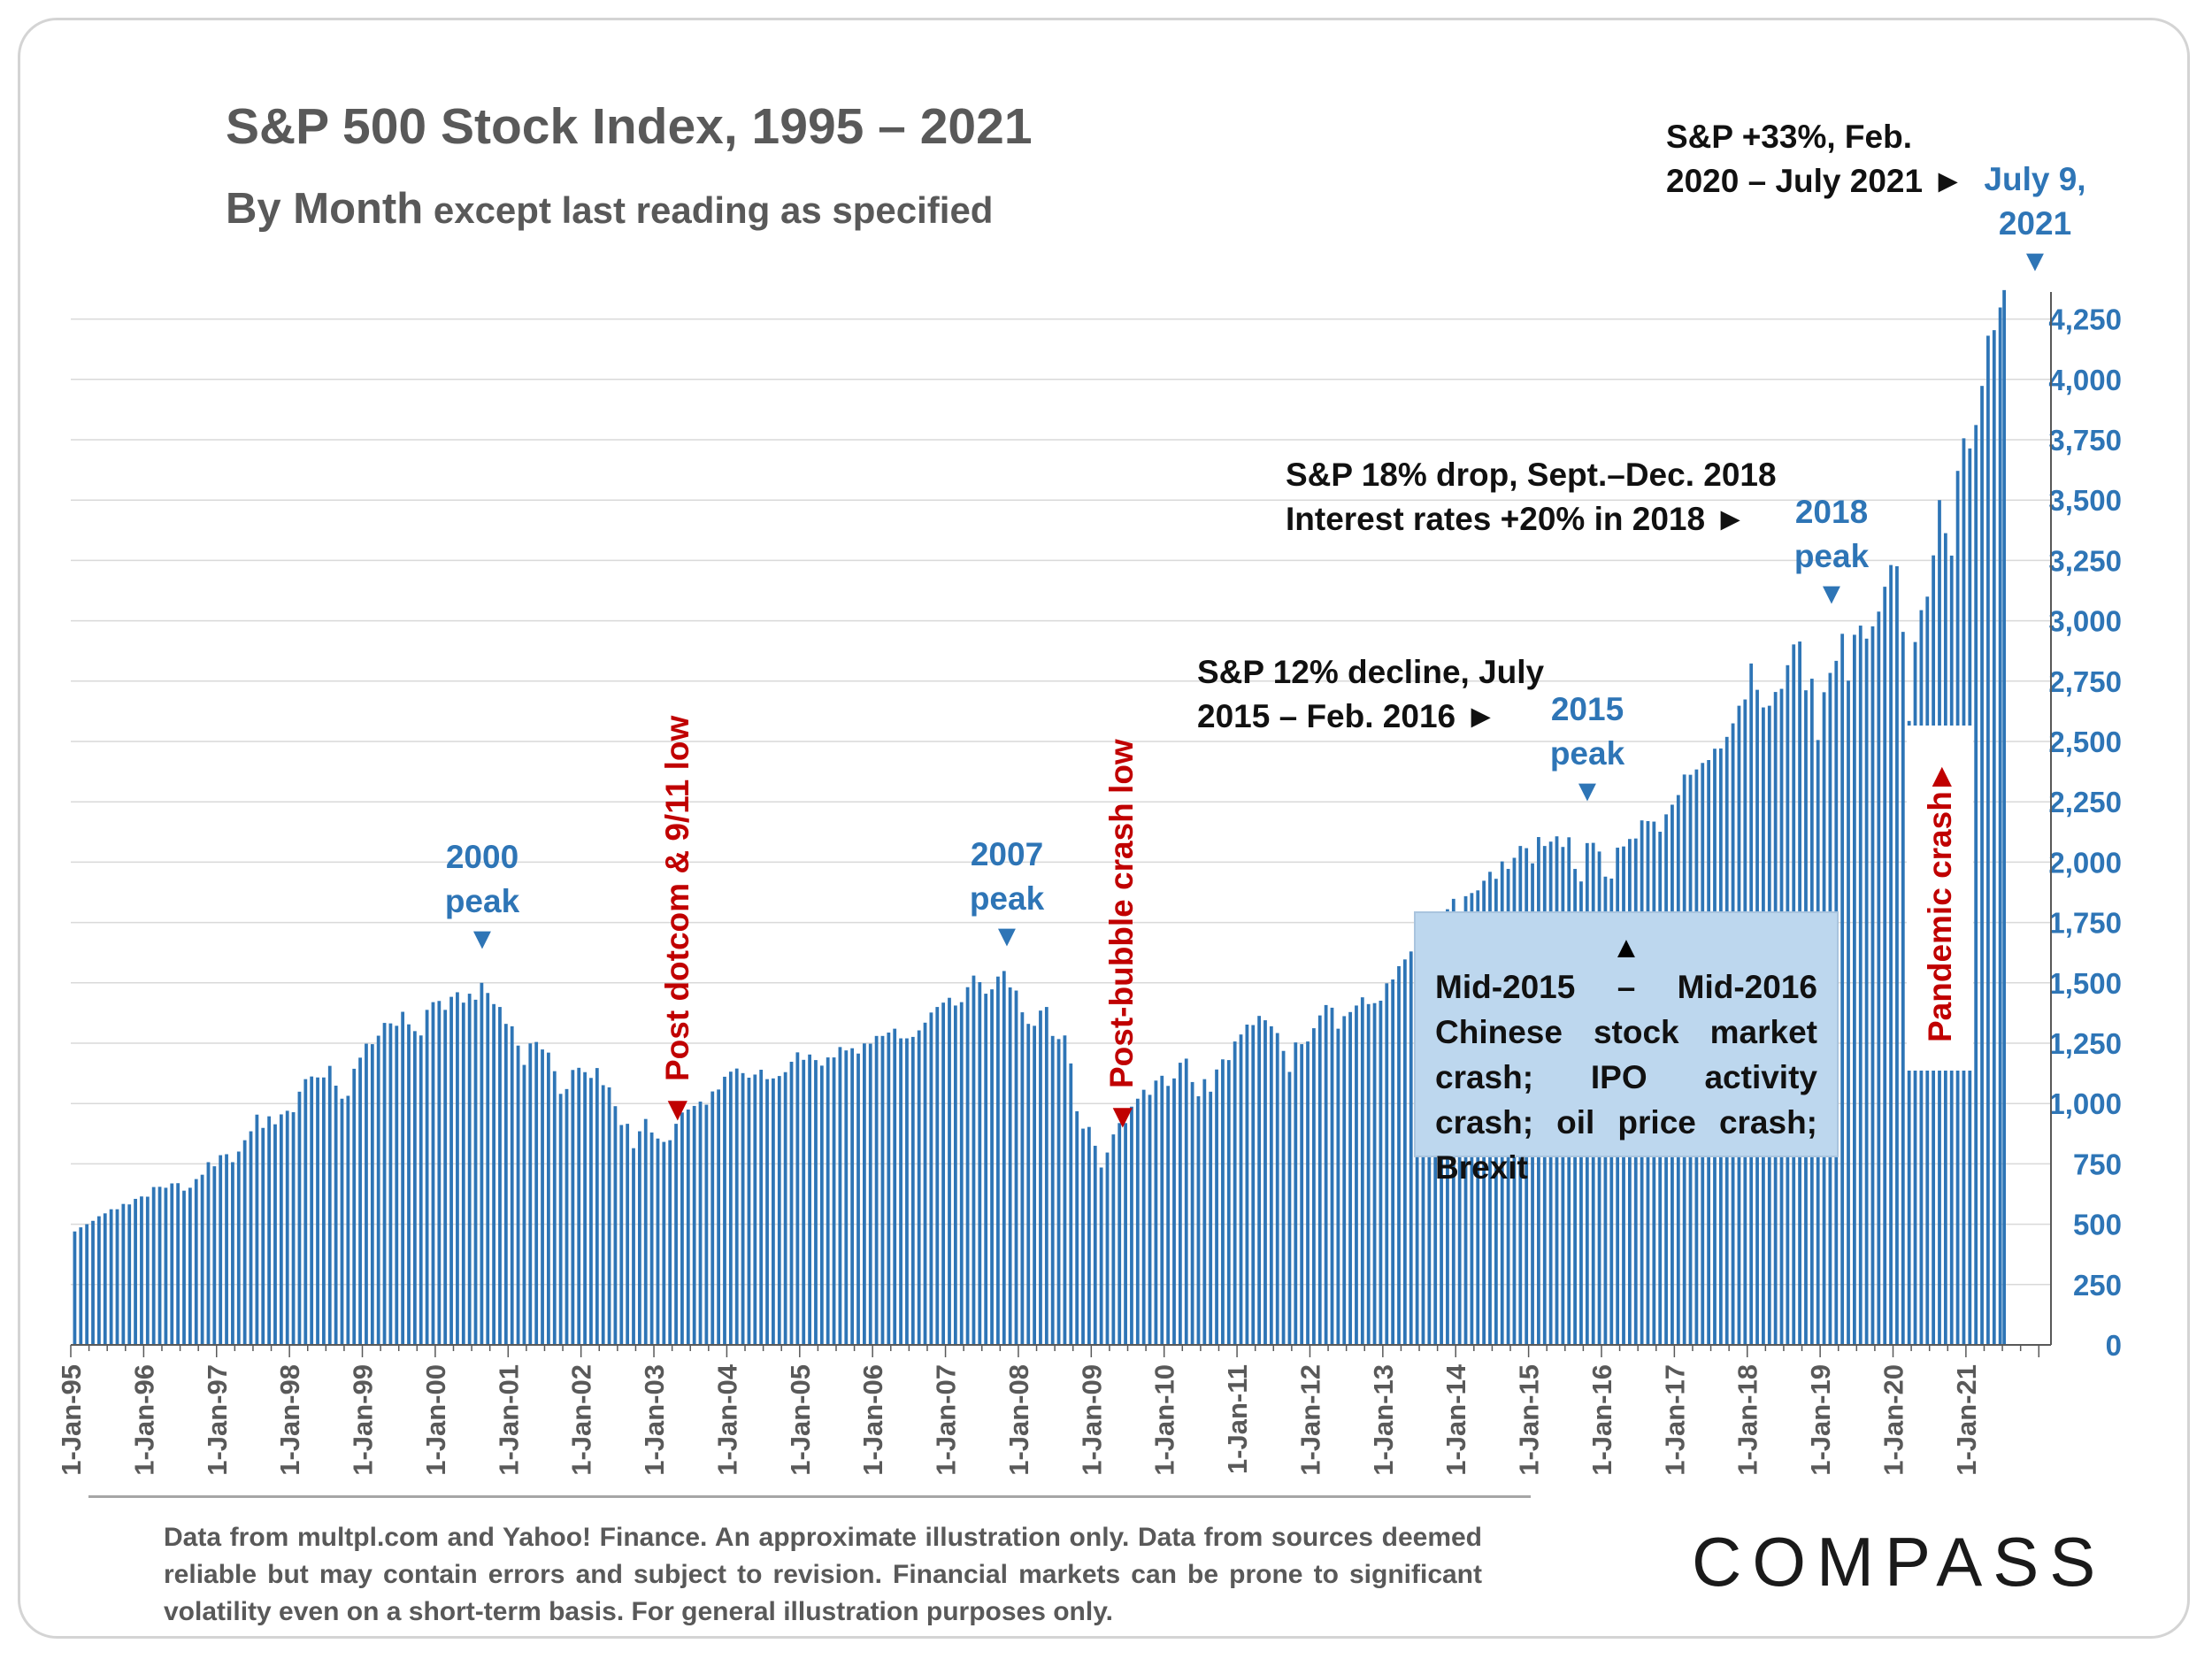 This screenshot has height=1659, width=2212. I want to click on x-tick-label: 1-Jan-20, so click(1894, 1420).